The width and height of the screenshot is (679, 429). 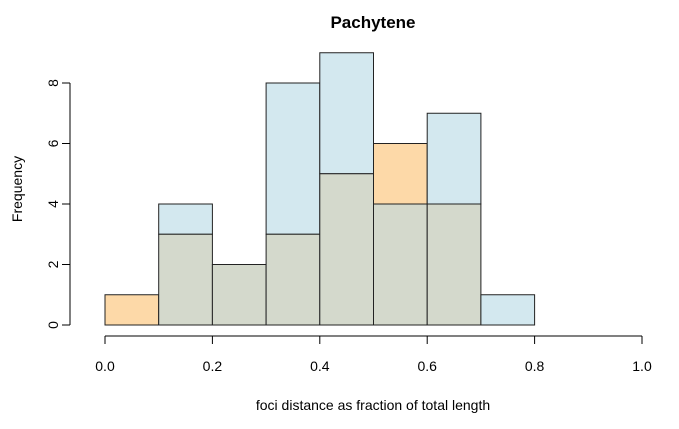 What do you see at coordinates (53, 264) in the screenshot?
I see `y-tick-label-1: 2` at bounding box center [53, 264].